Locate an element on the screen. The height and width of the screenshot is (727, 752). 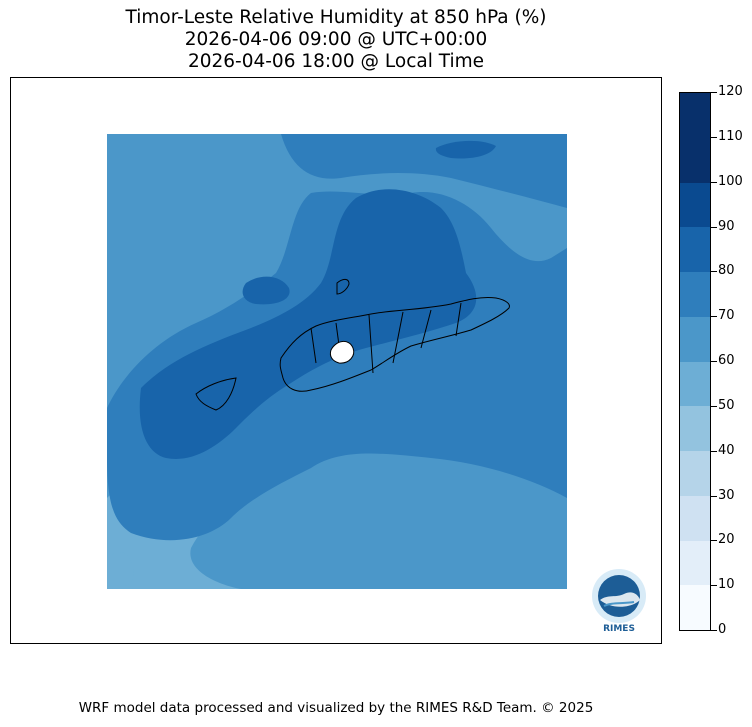
colorbar-tick-label: 100 is located at coordinates (730, 181).